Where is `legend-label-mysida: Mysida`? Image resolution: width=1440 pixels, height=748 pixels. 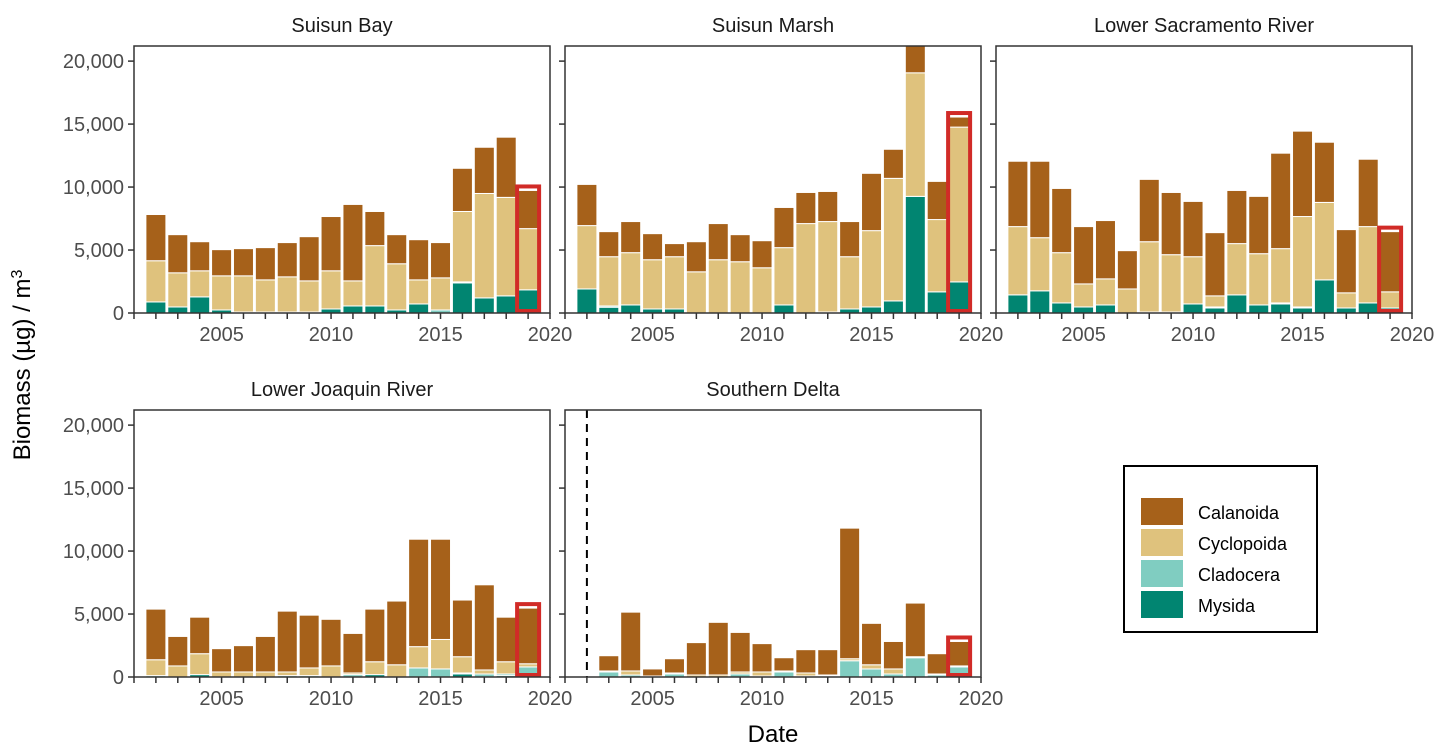
legend-label-mysida: Mysida is located at coordinates (1227, 606).